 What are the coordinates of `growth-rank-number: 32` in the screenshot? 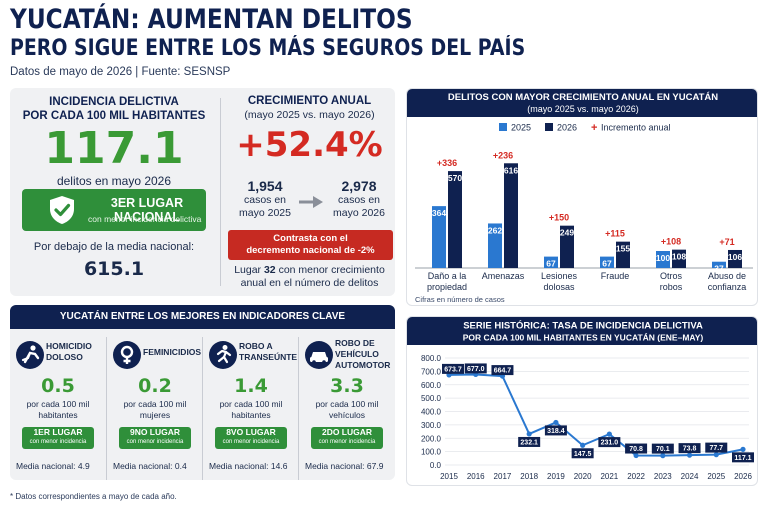 It's located at (269, 270).